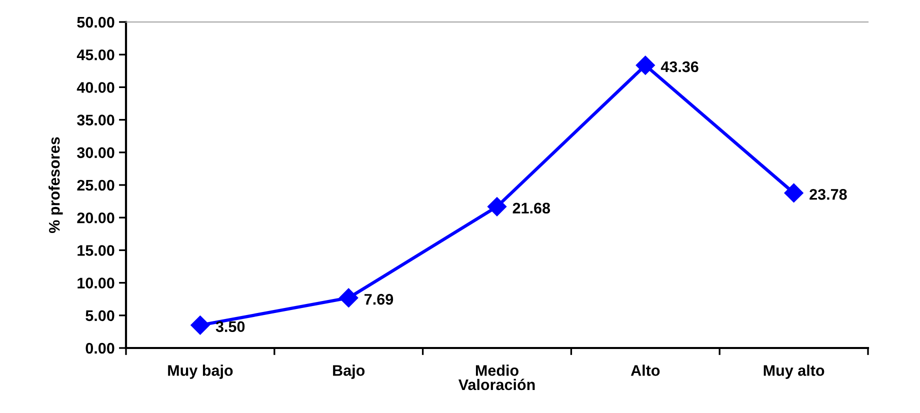 The width and height of the screenshot is (920, 413). I want to click on x-tick-label: Muy alto, so click(794, 371).